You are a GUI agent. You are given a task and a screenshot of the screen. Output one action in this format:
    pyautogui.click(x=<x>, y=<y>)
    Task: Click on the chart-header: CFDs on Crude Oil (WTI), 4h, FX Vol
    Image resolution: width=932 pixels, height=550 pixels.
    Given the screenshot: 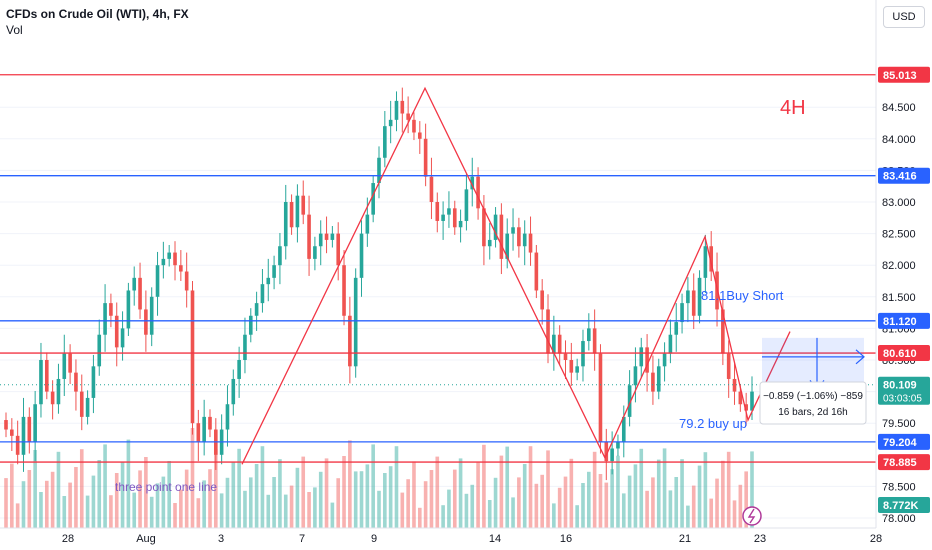 What is the action you would take?
    pyautogui.click(x=97, y=22)
    